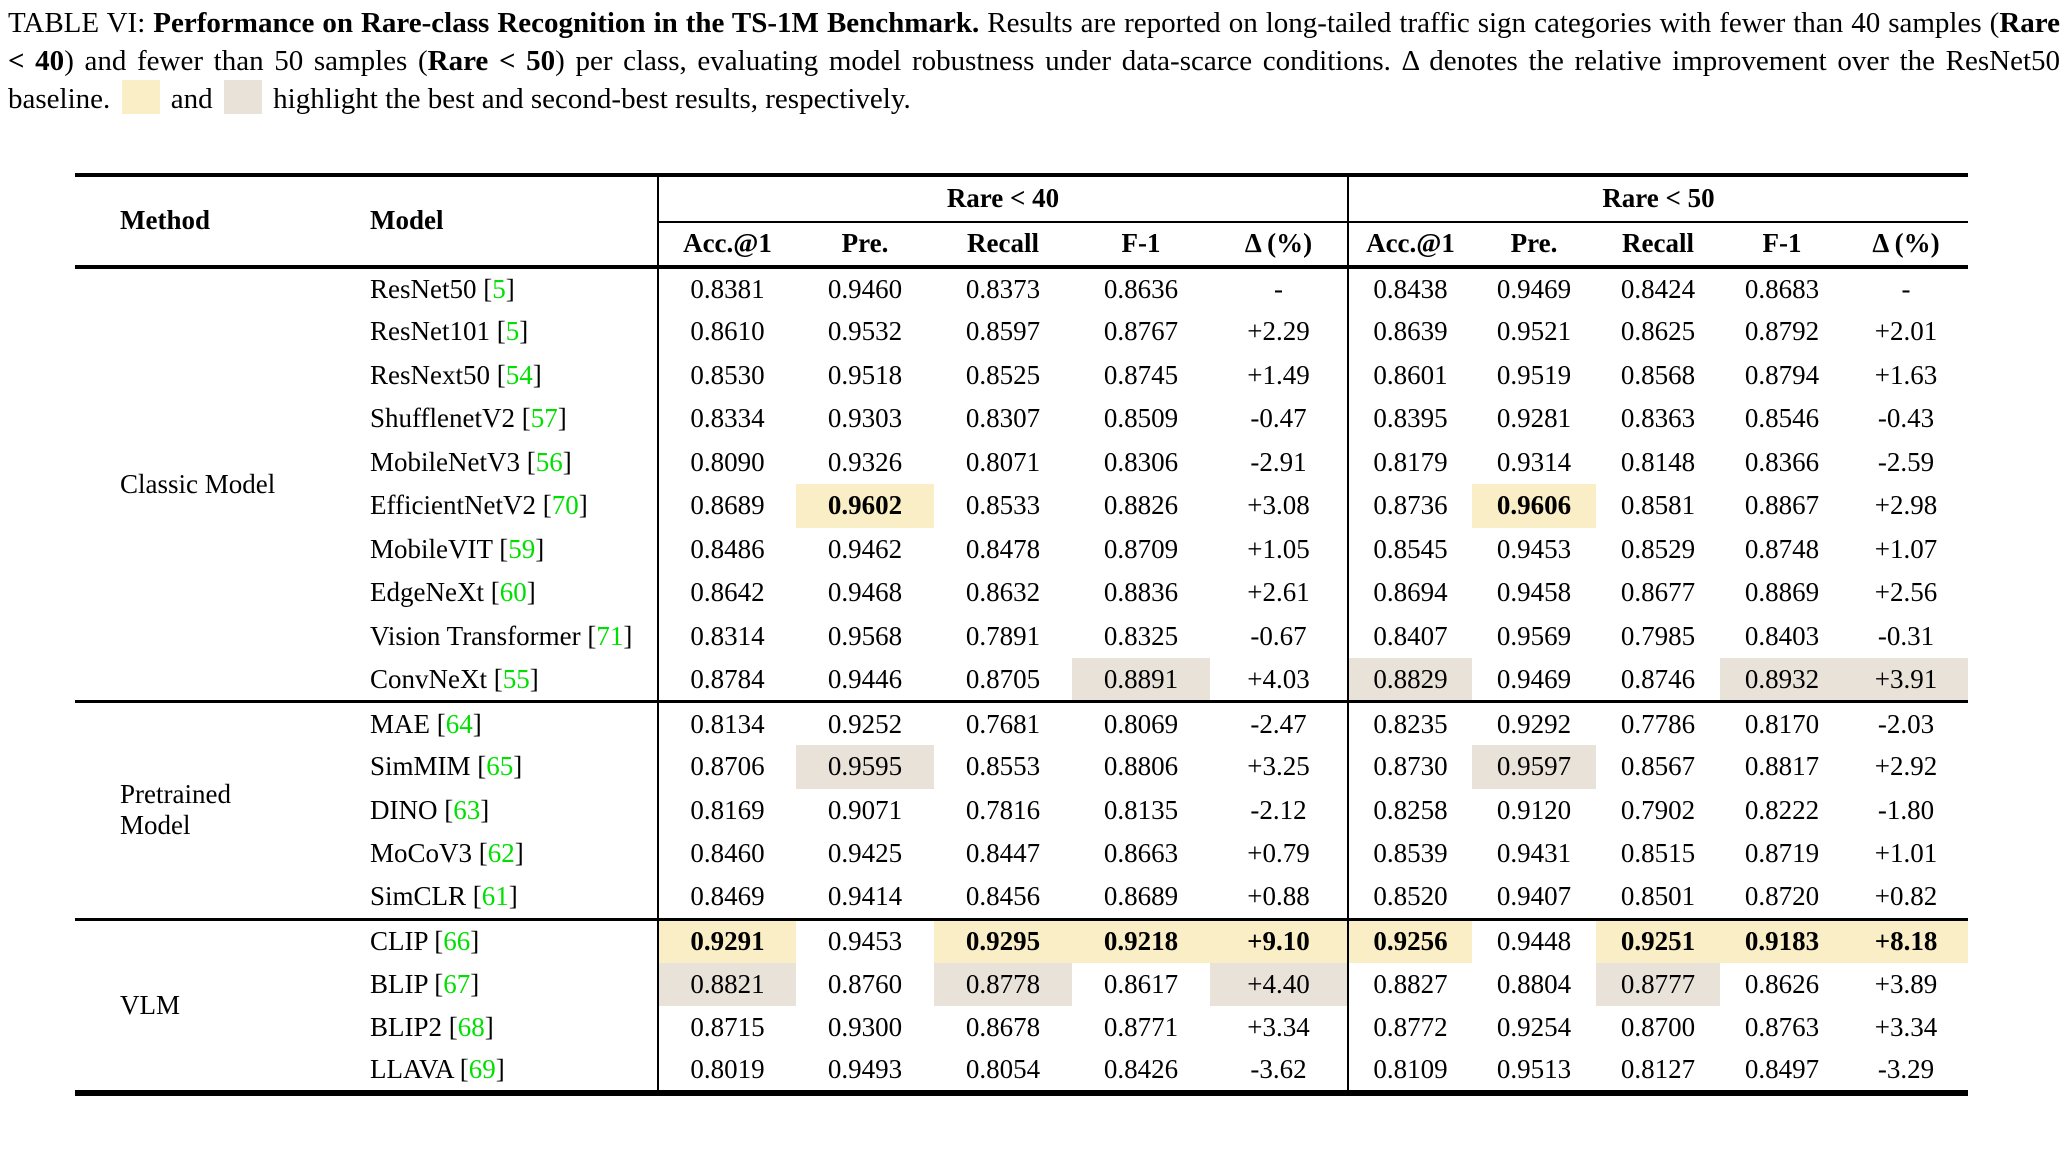 This screenshot has height=1166, width=2068. Describe the element at coordinates (1534, 1027) in the screenshot. I see `metric-value: 0.9254` at that location.